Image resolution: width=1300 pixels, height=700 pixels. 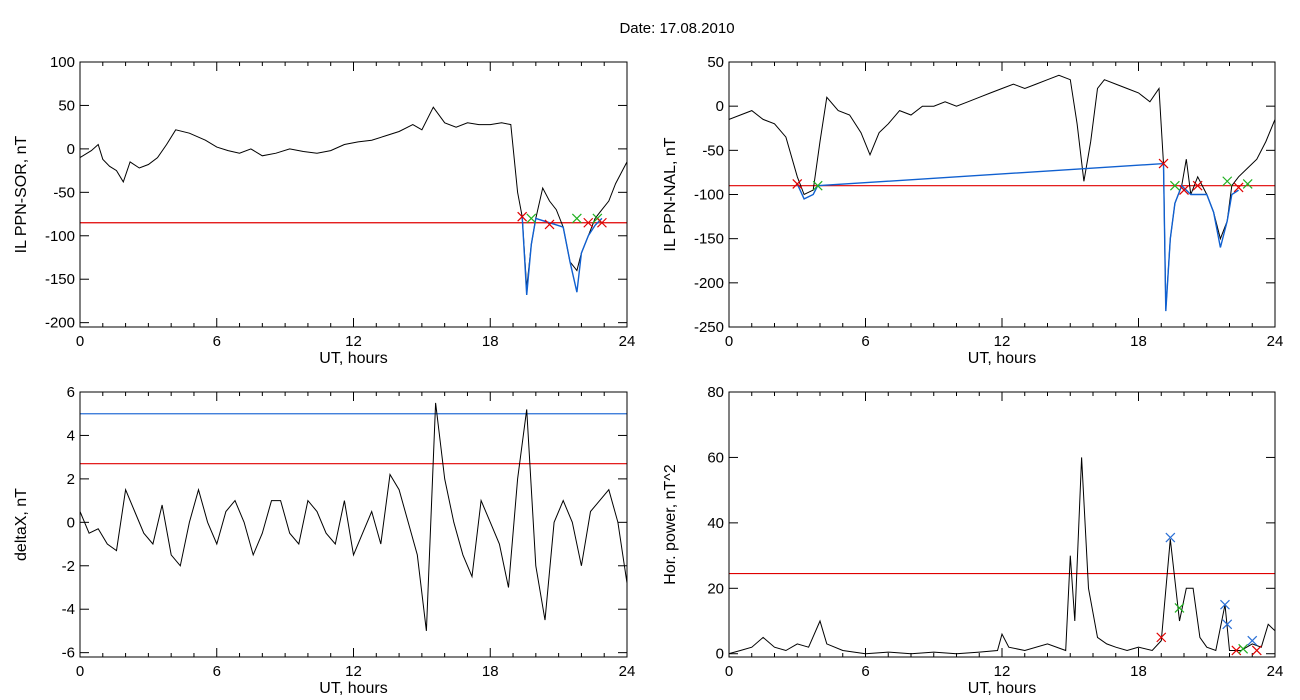 What do you see at coordinates (71, 479) in the screenshot?
I see `y-tick-label: 2` at bounding box center [71, 479].